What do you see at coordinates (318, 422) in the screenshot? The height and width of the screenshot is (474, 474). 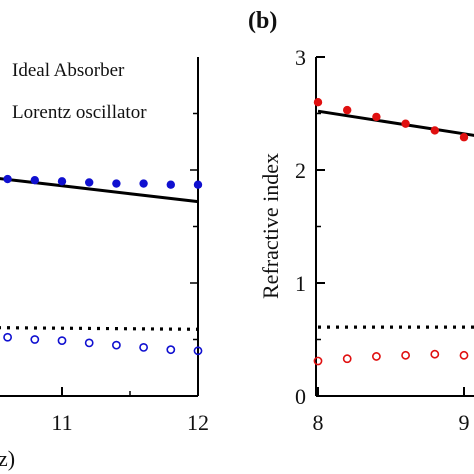 I see `x-tick-label: 8` at bounding box center [318, 422].